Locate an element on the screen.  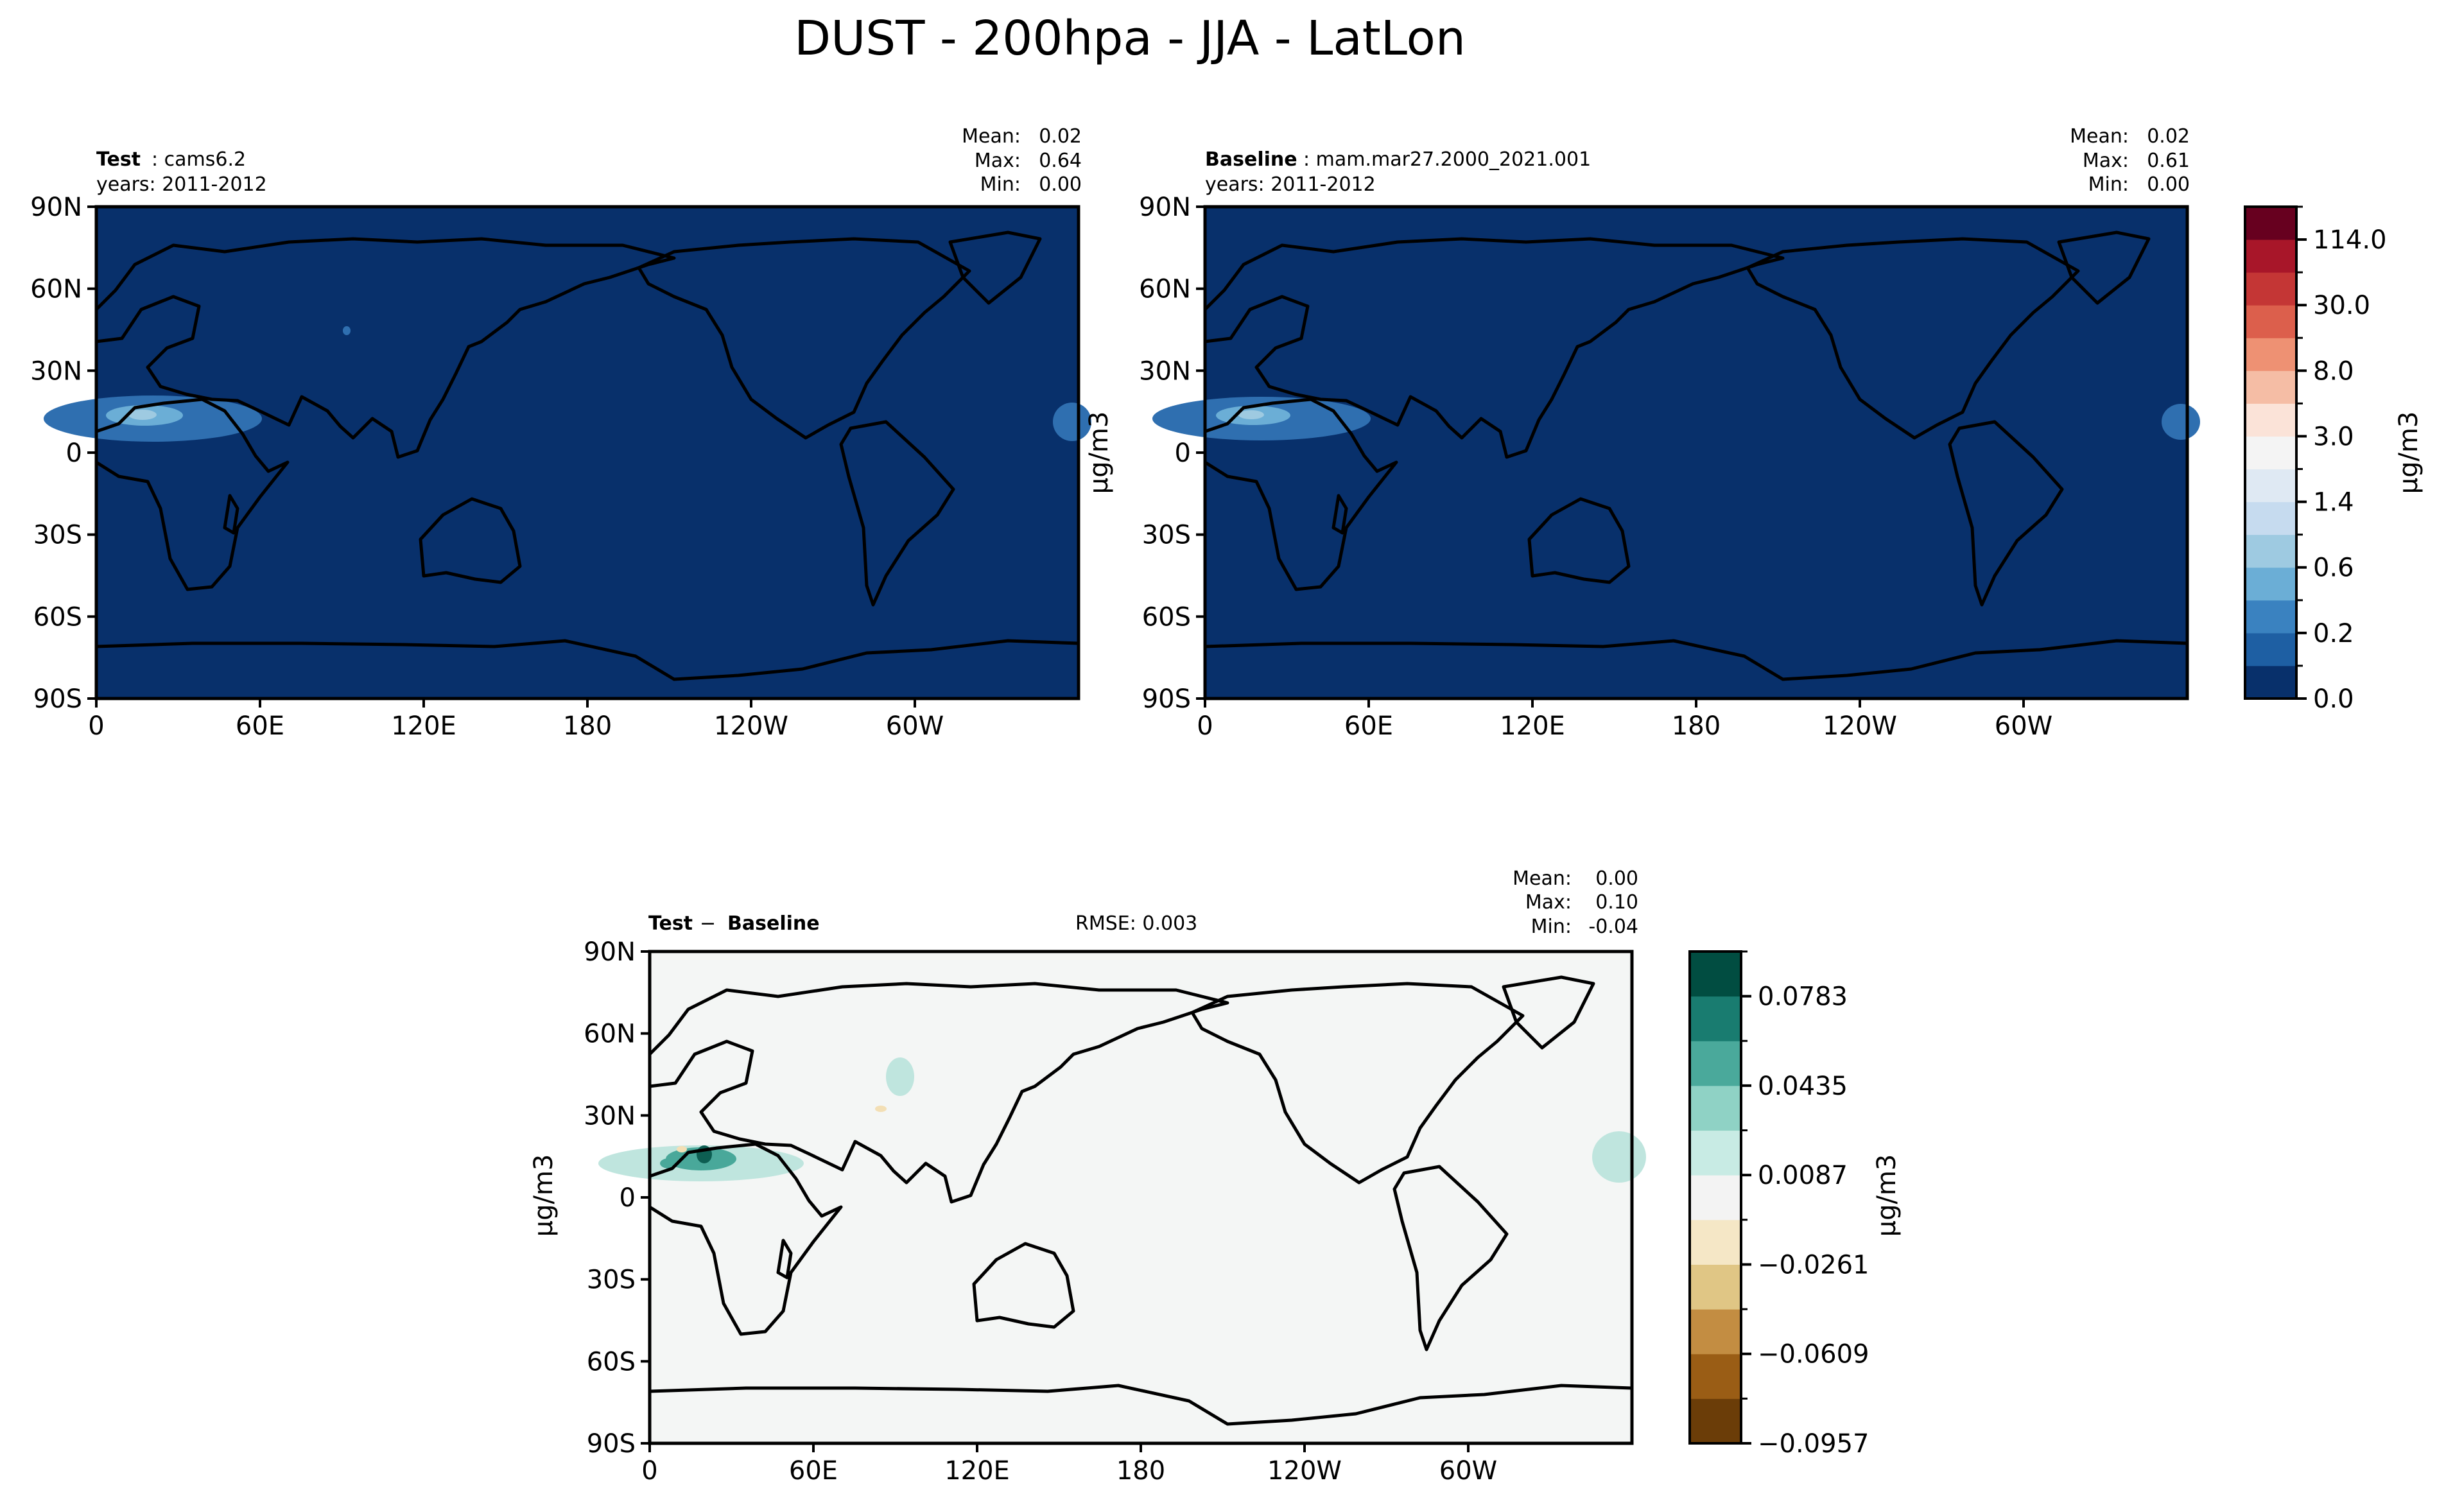
diff-x-tick-label: 180 is located at coordinates (1140, 1471).